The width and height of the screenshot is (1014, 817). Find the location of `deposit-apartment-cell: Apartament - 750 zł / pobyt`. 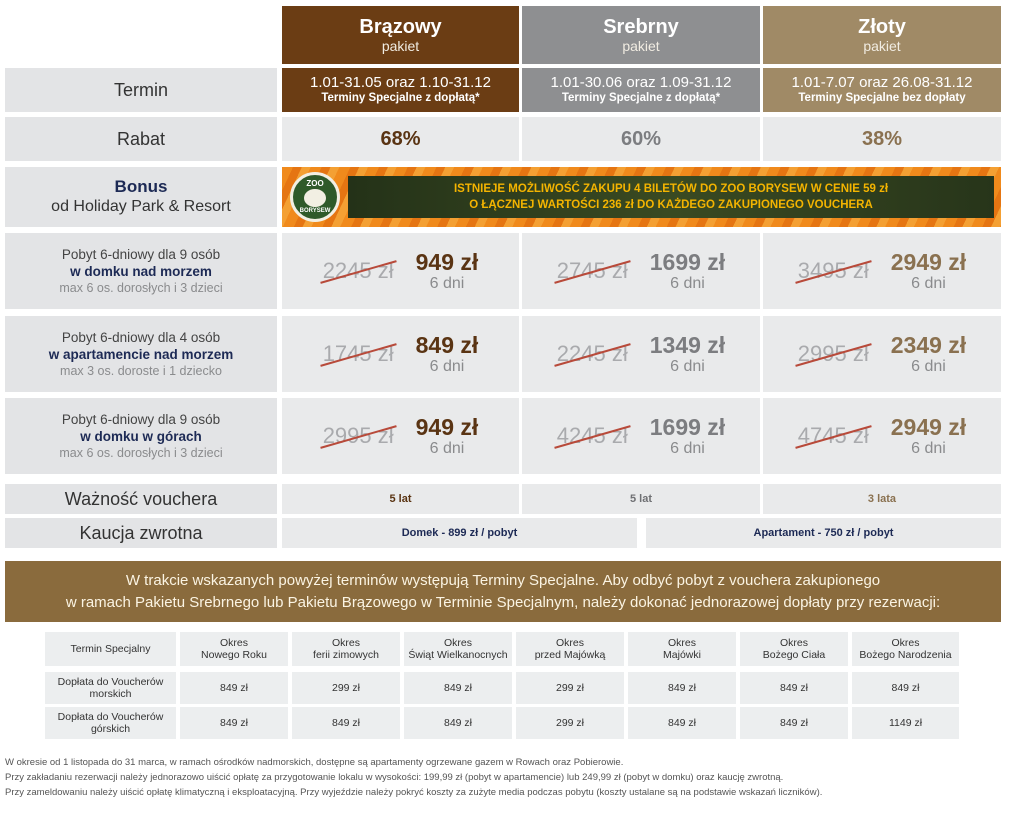

deposit-apartment-cell: Apartament - 750 zł / pobyt is located at coordinates (823, 533).